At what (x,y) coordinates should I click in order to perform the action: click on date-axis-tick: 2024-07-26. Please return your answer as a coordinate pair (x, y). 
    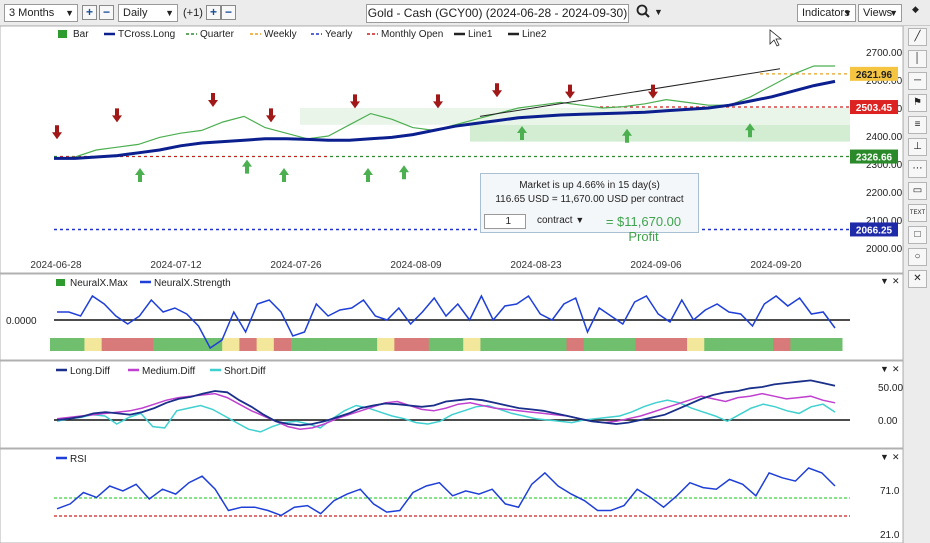
    Looking at the image, I should click on (296, 265).